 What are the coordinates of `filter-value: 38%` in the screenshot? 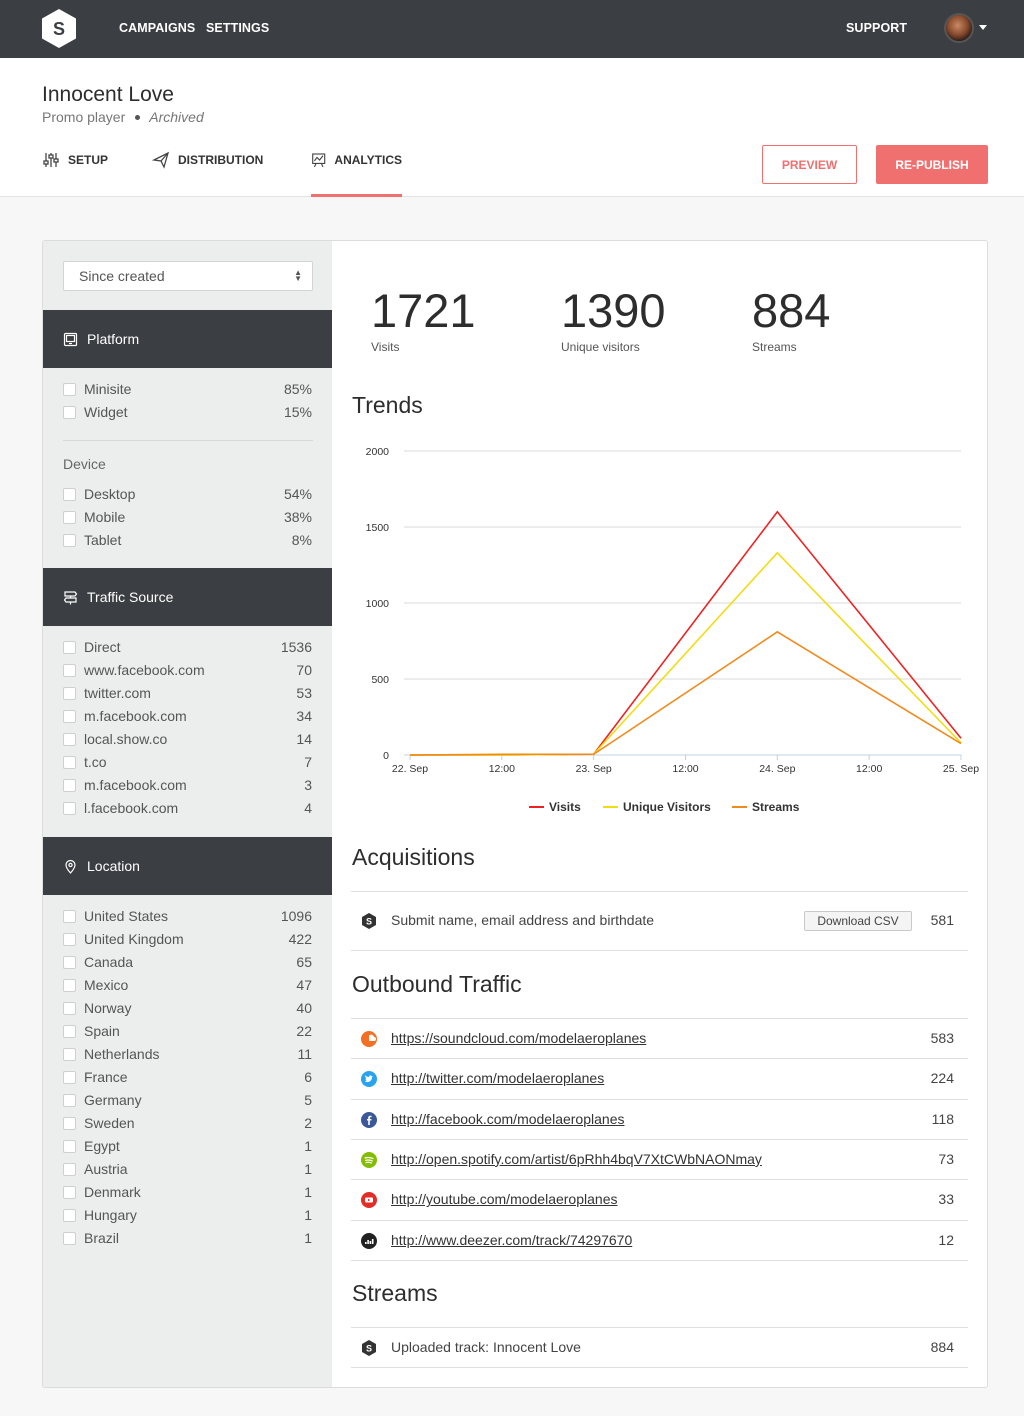 It's located at (297, 517).